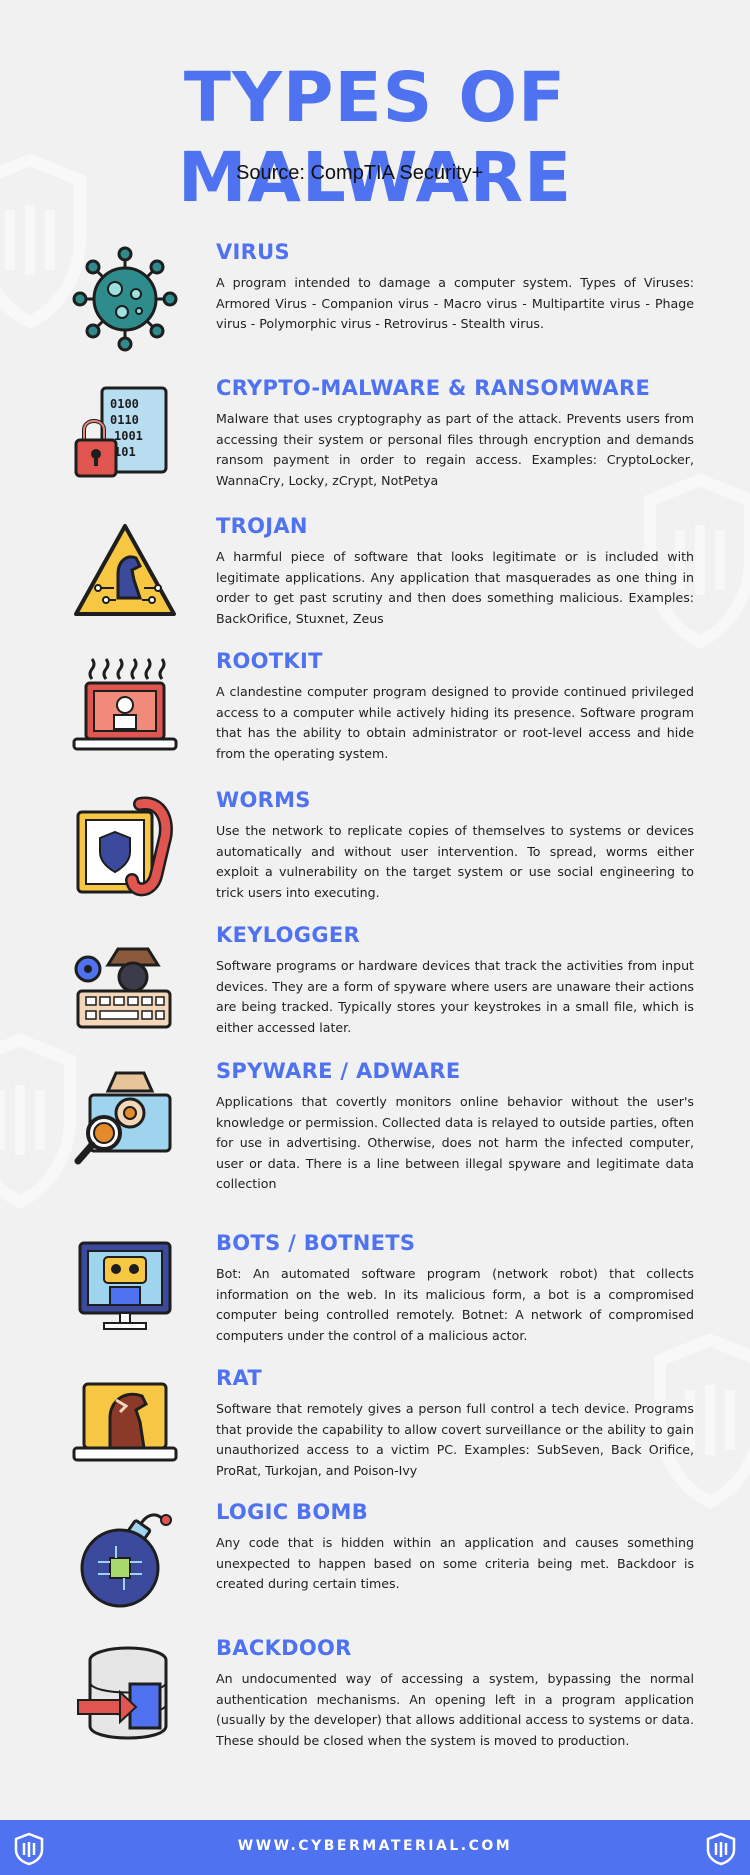 The height and width of the screenshot is (1875, 750). I want to click on keylogger-icon, so click(123, 988).